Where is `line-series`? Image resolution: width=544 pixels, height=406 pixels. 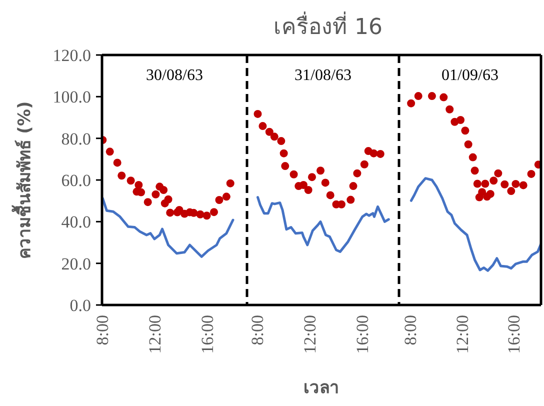
line-series is located at coordinates (168, 227).